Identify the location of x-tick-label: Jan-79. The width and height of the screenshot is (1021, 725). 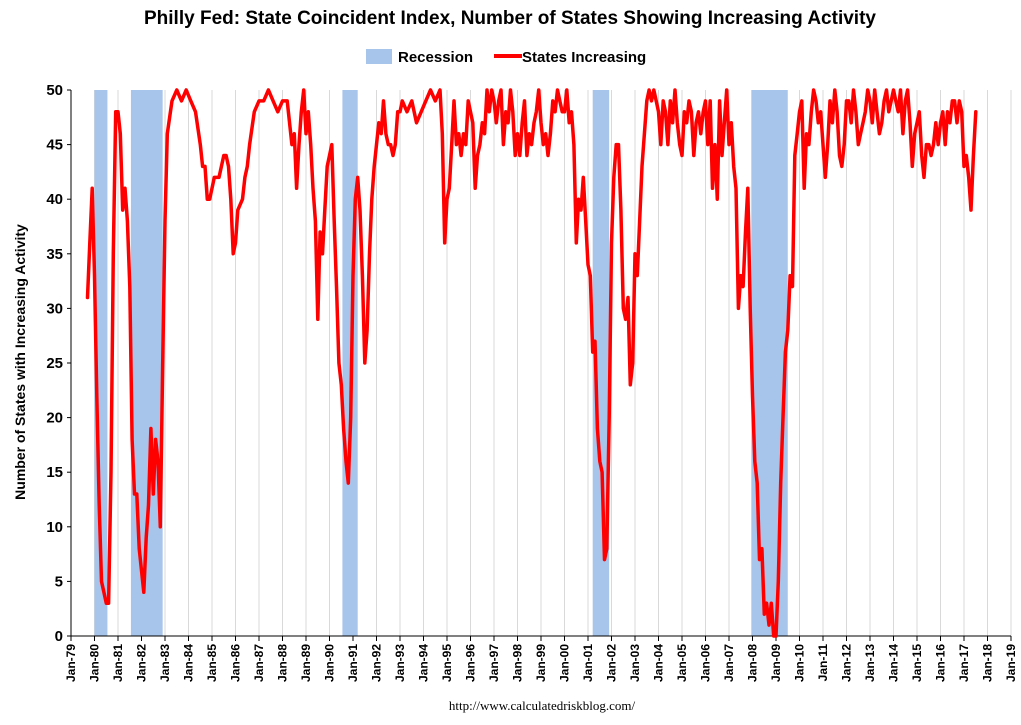
(71, 663).